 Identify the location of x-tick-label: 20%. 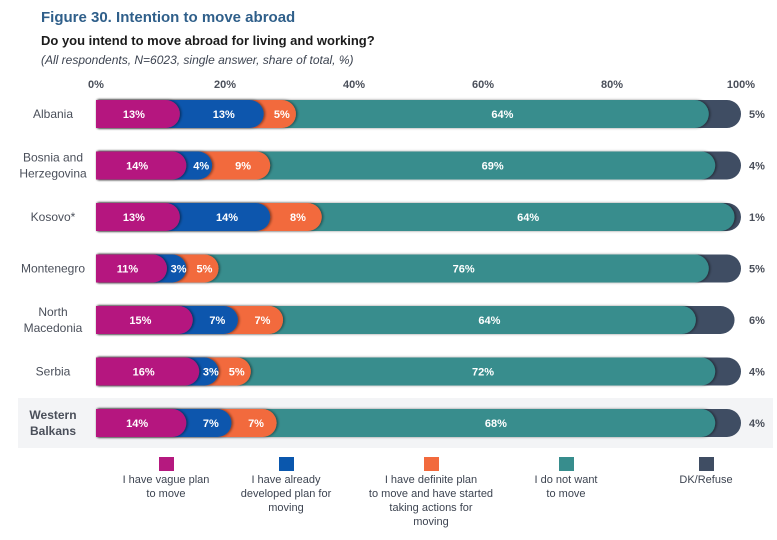
(225, 85).